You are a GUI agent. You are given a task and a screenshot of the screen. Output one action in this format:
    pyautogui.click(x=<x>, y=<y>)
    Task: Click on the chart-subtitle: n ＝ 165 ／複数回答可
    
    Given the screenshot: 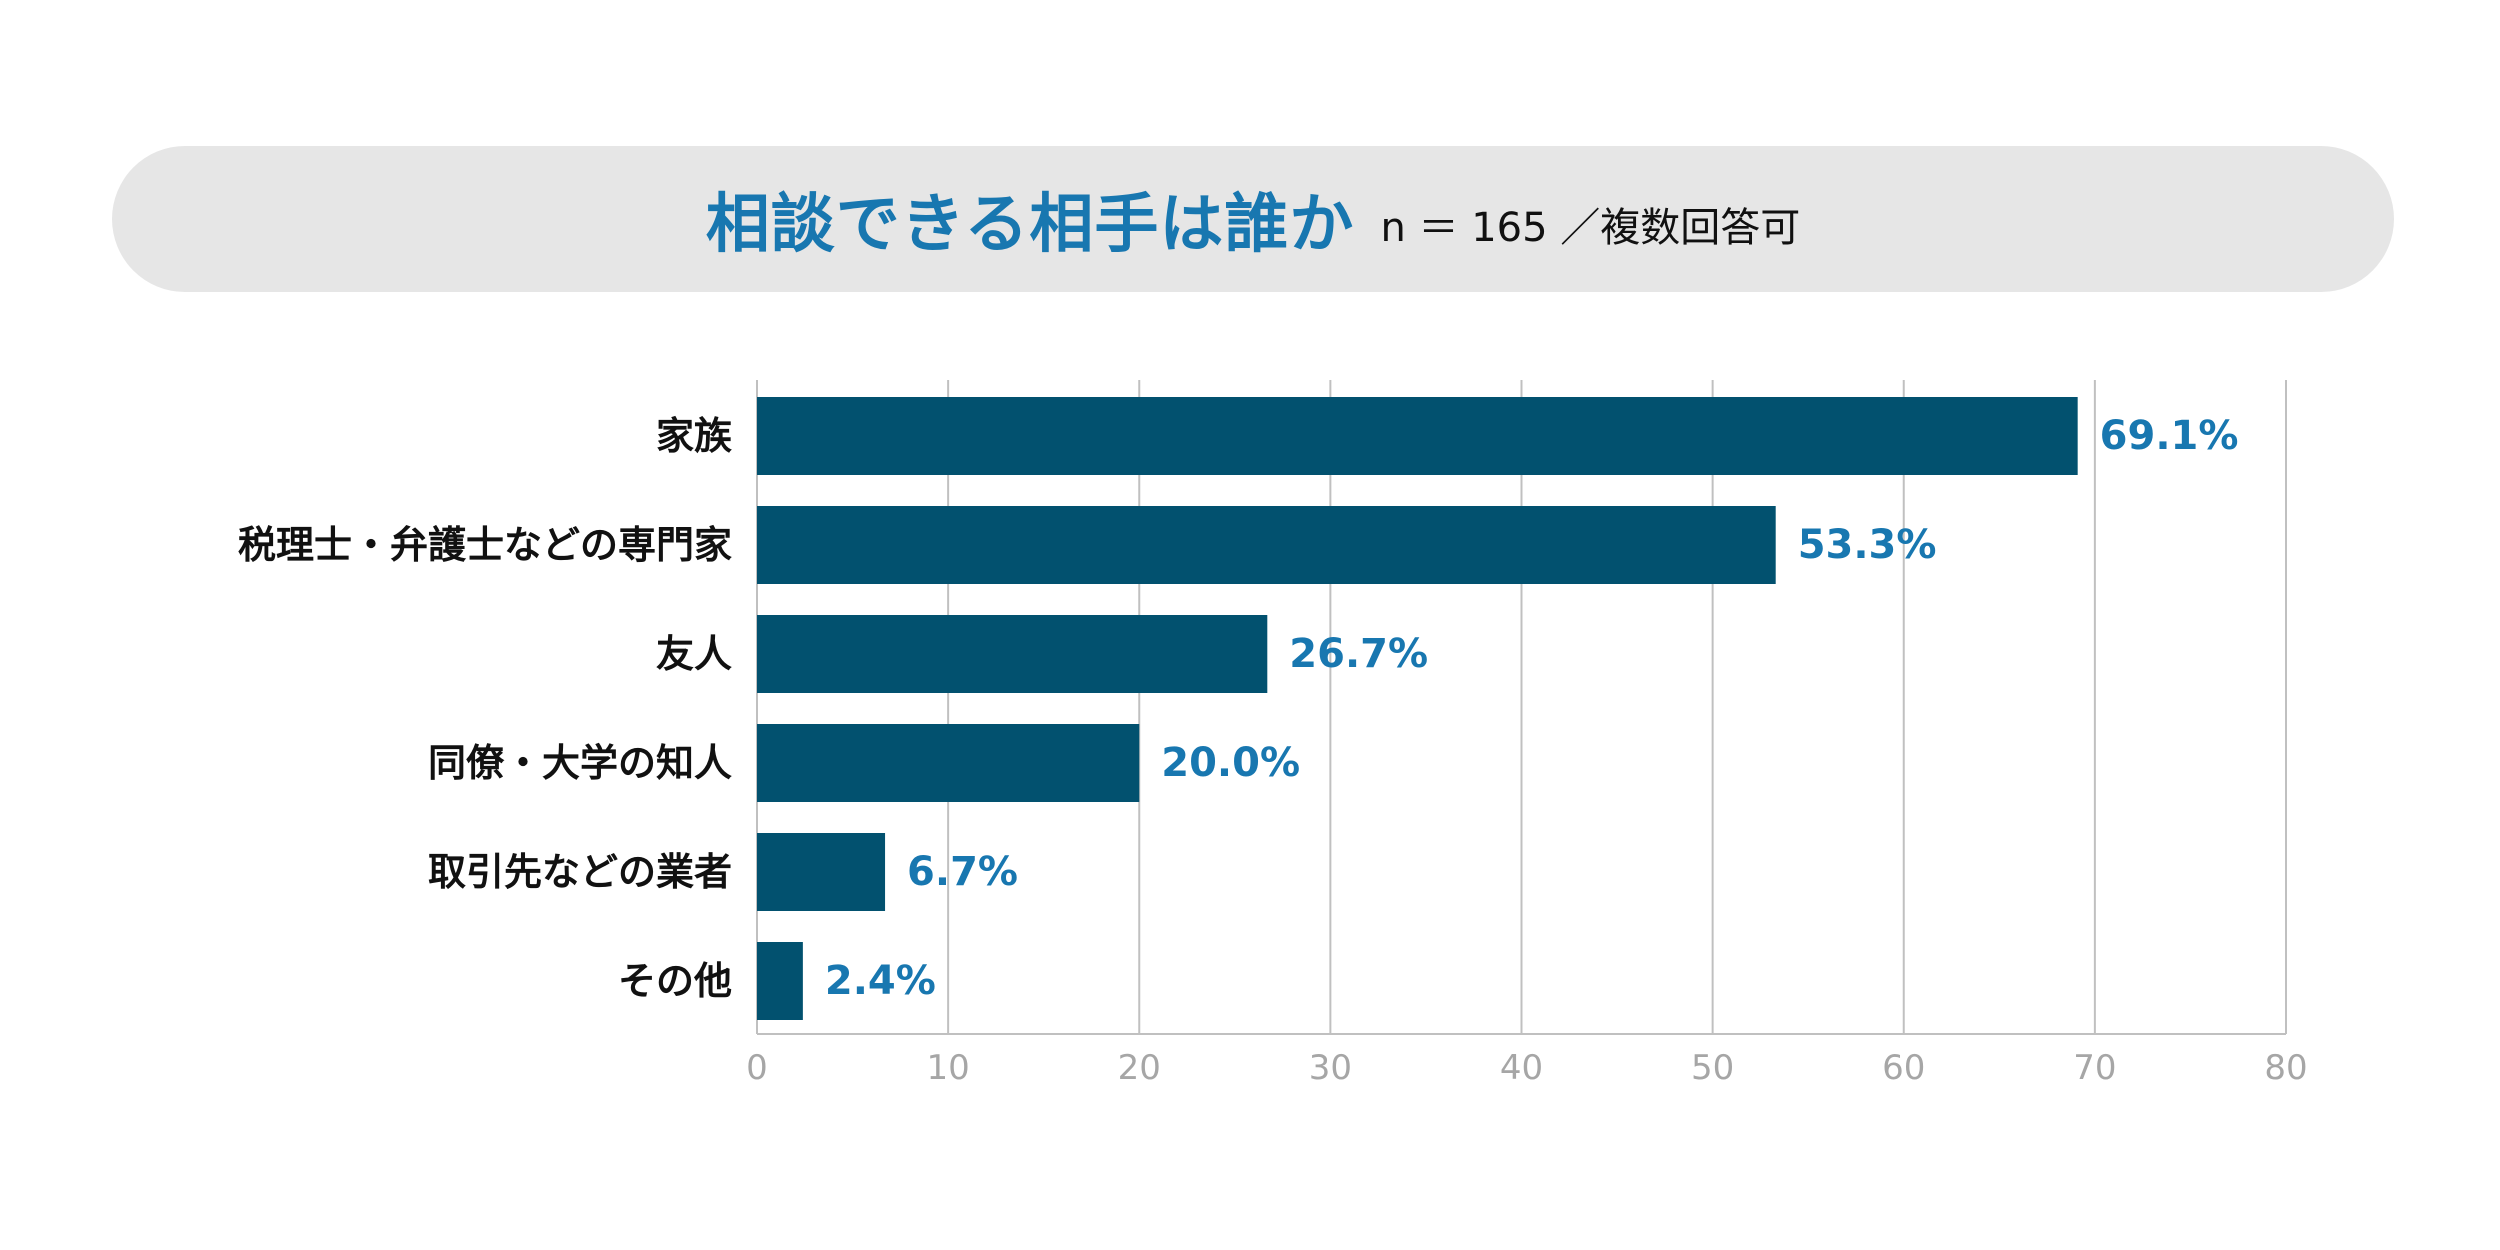 What is the action you would take?
    pyautogui.click(x=1590, y=228)
    